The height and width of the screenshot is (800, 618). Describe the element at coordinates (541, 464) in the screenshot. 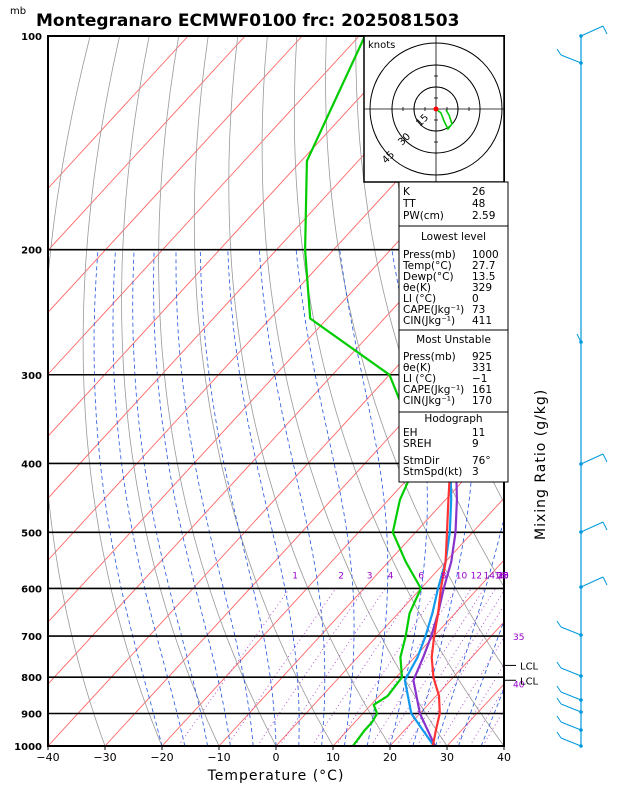

I see `mixing-ratio-axis-label: Mixing Ratio (g/kg)` at that location.